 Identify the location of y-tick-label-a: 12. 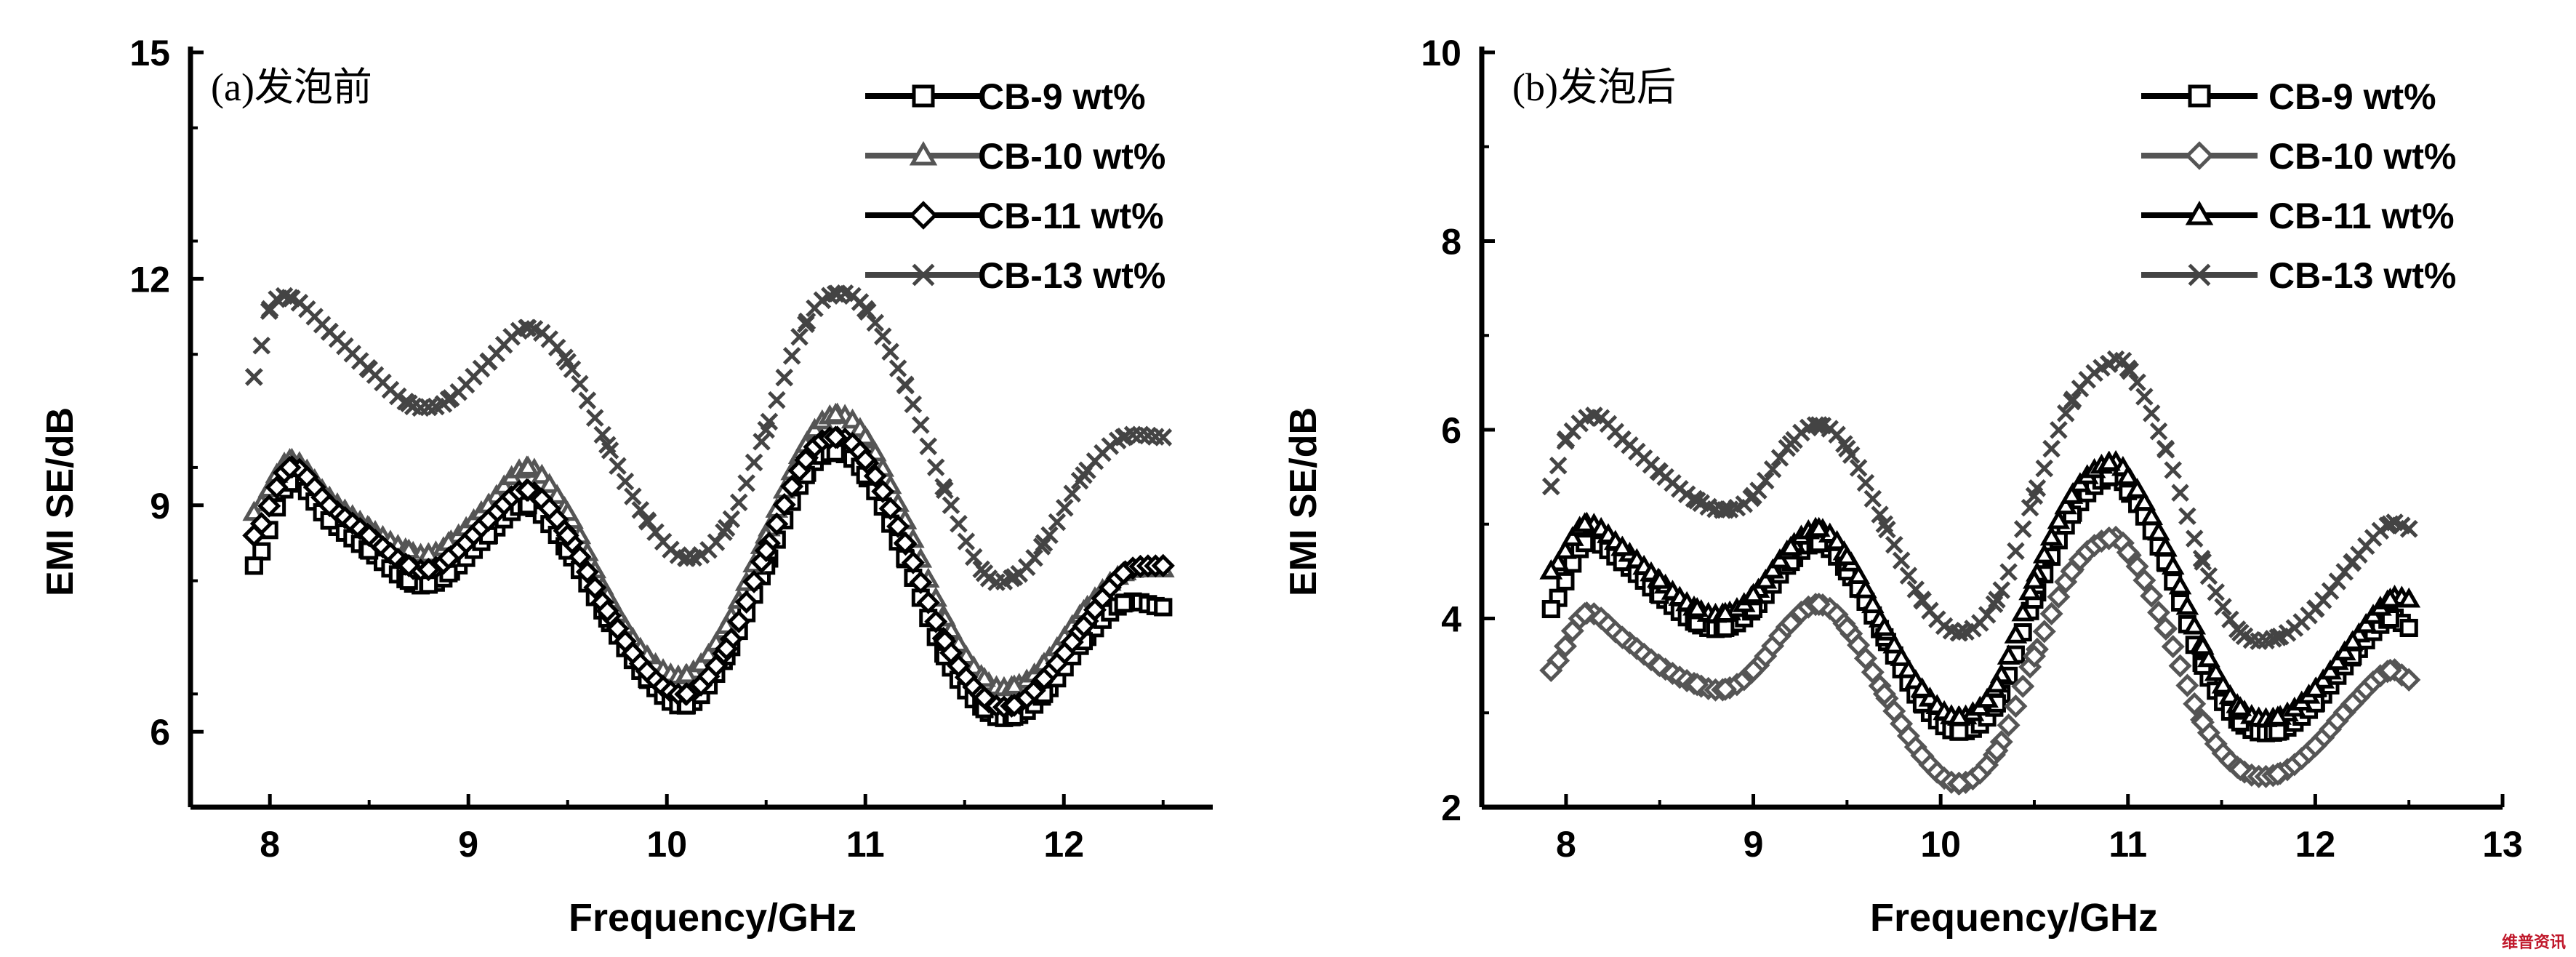
(149, 279).